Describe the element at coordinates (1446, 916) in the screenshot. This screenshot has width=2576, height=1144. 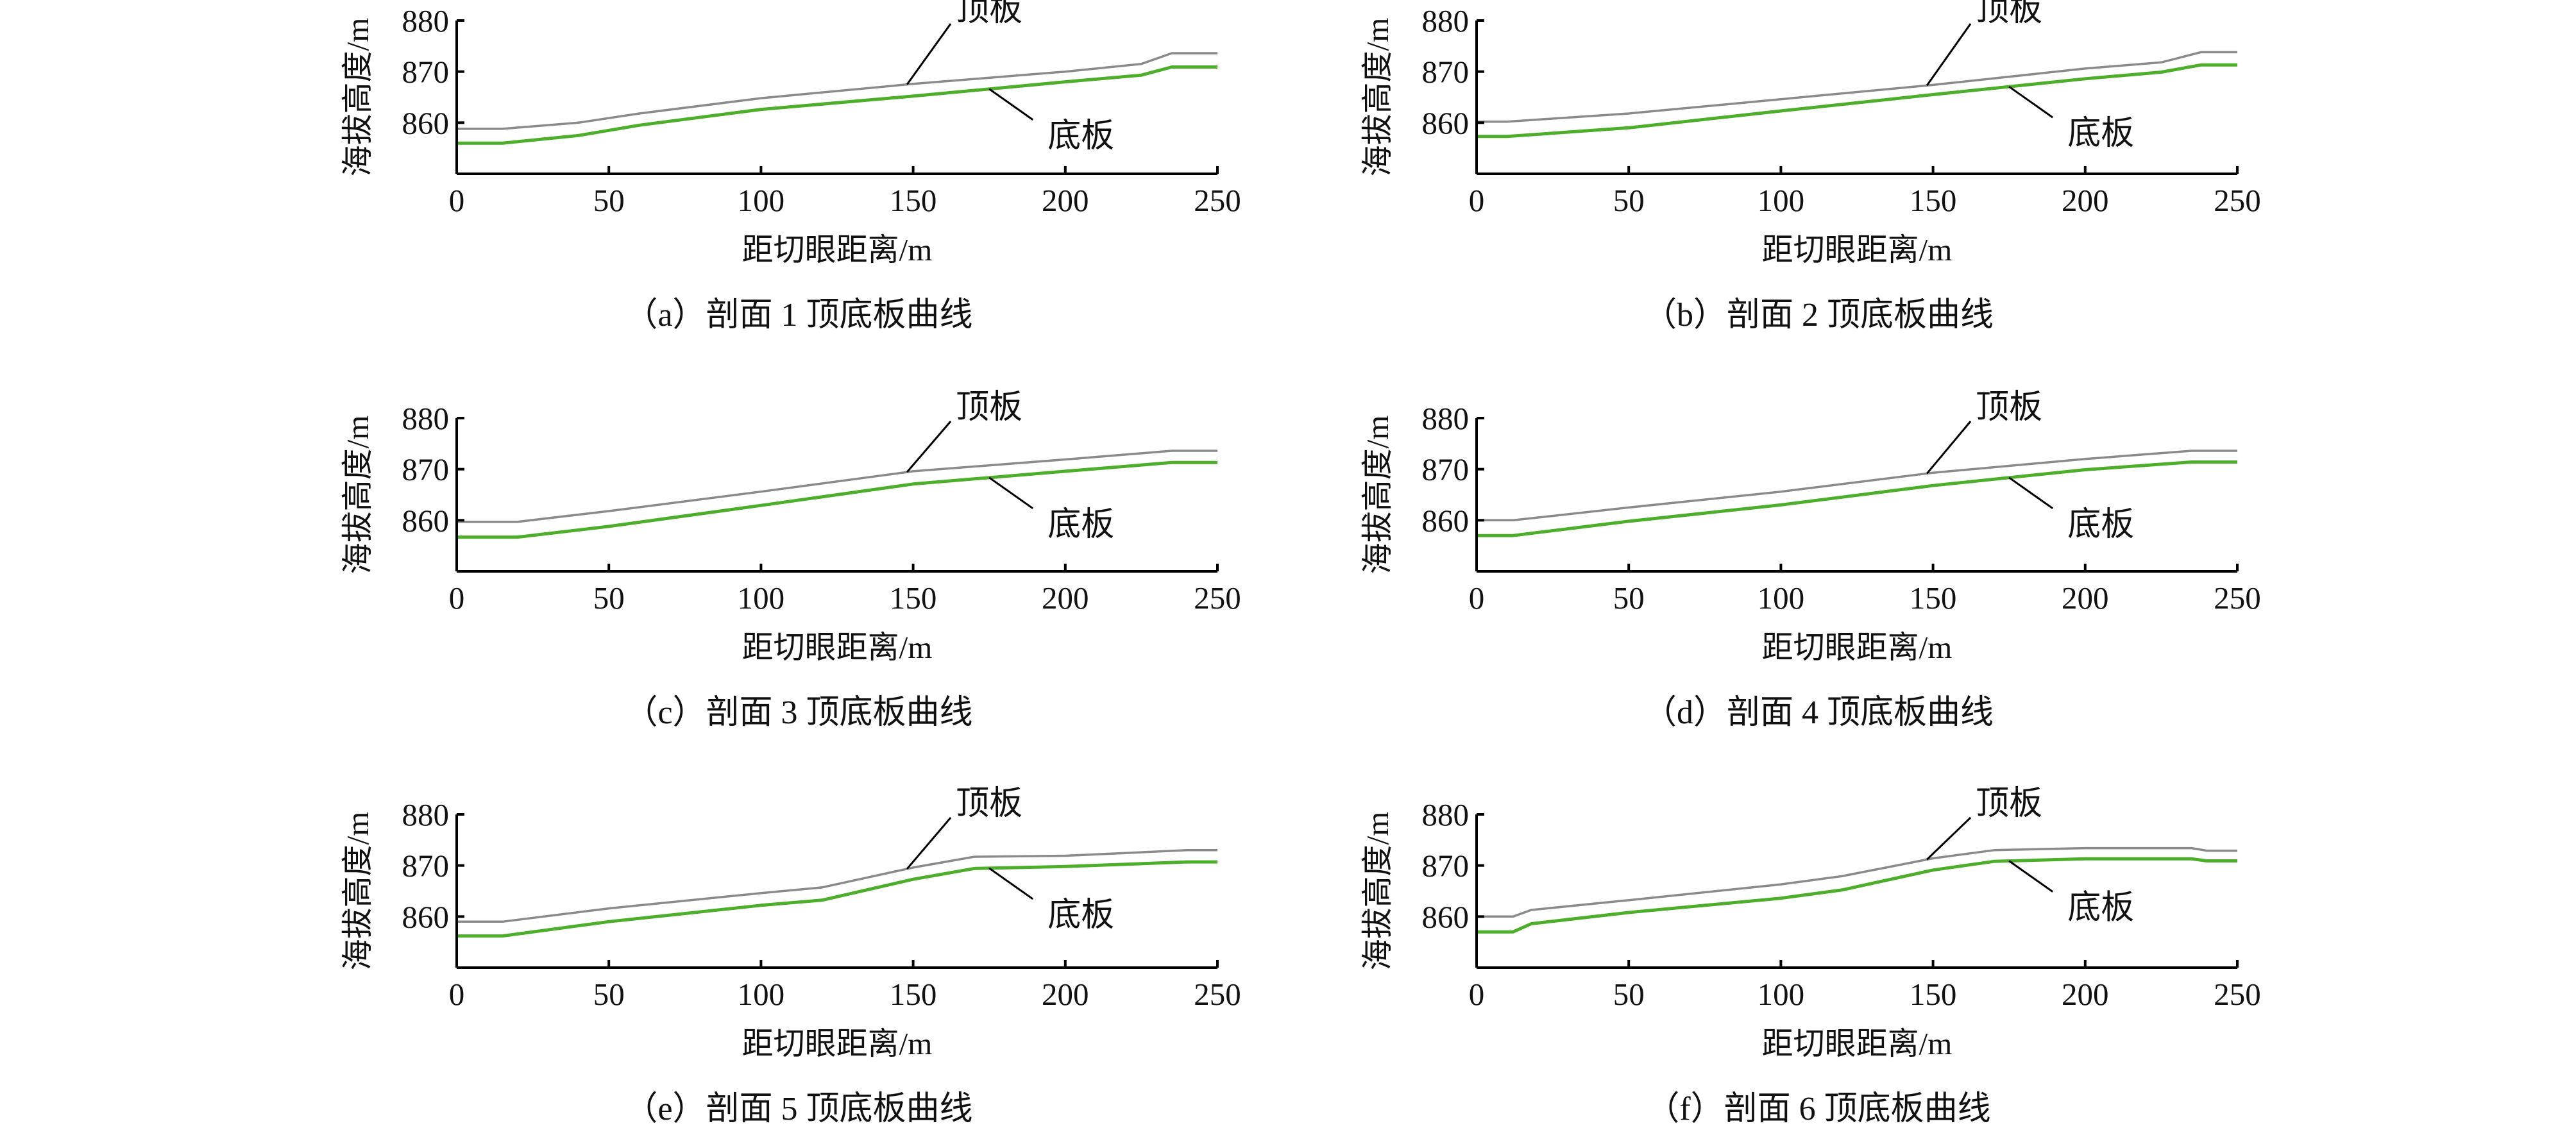
I see `panel-6-y-tick-label: 860` at that location.